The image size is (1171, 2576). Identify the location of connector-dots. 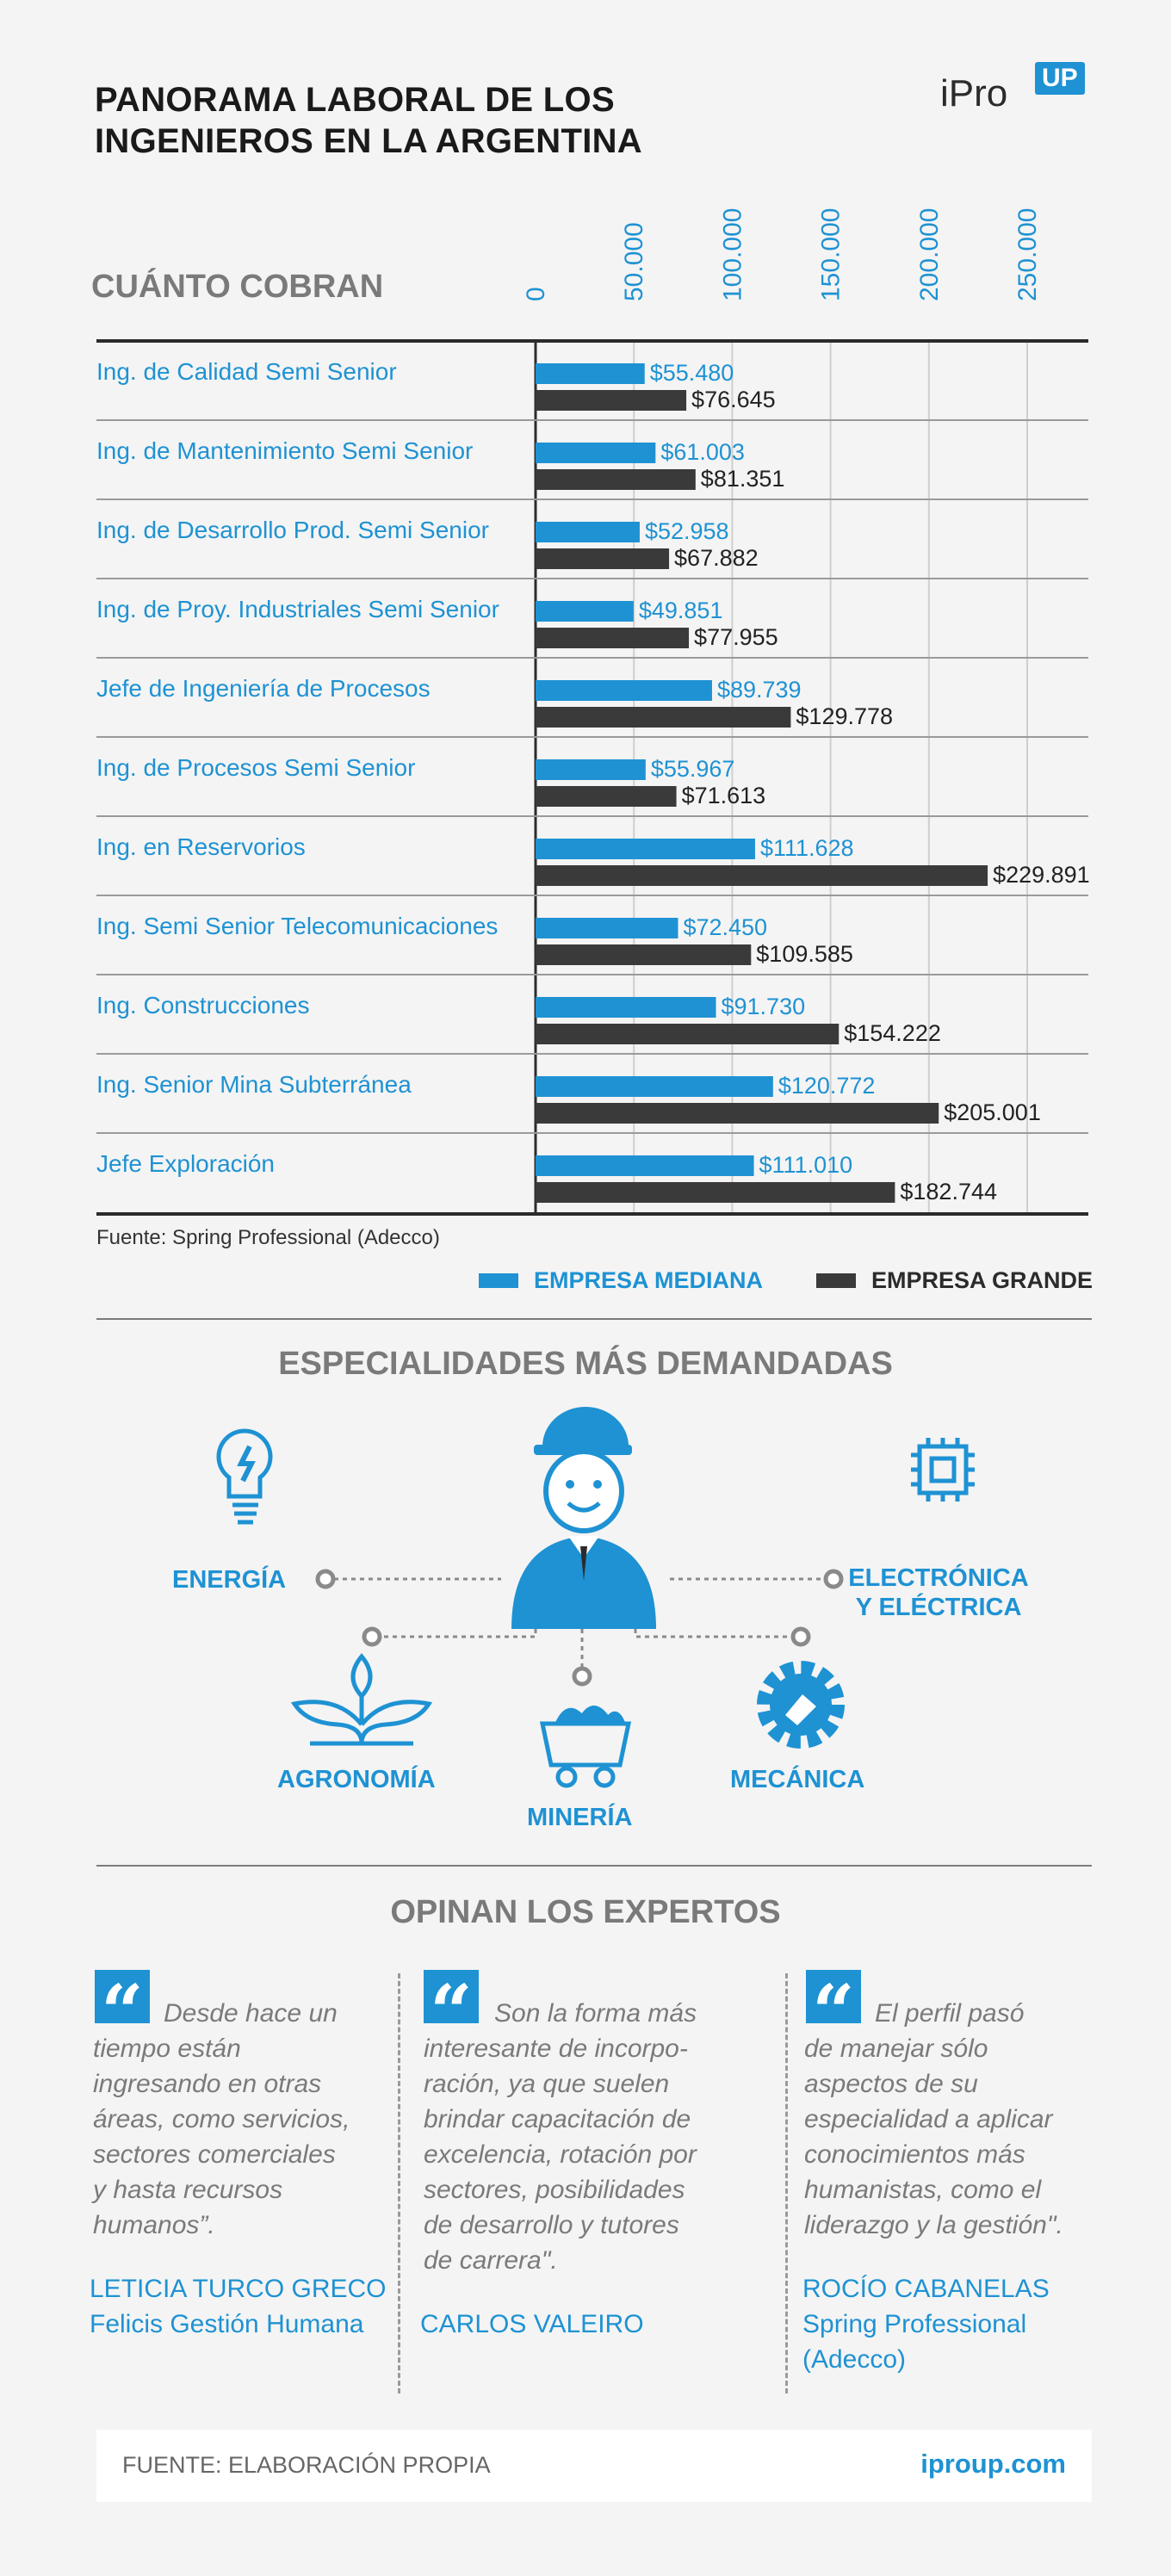
(579, 1628).